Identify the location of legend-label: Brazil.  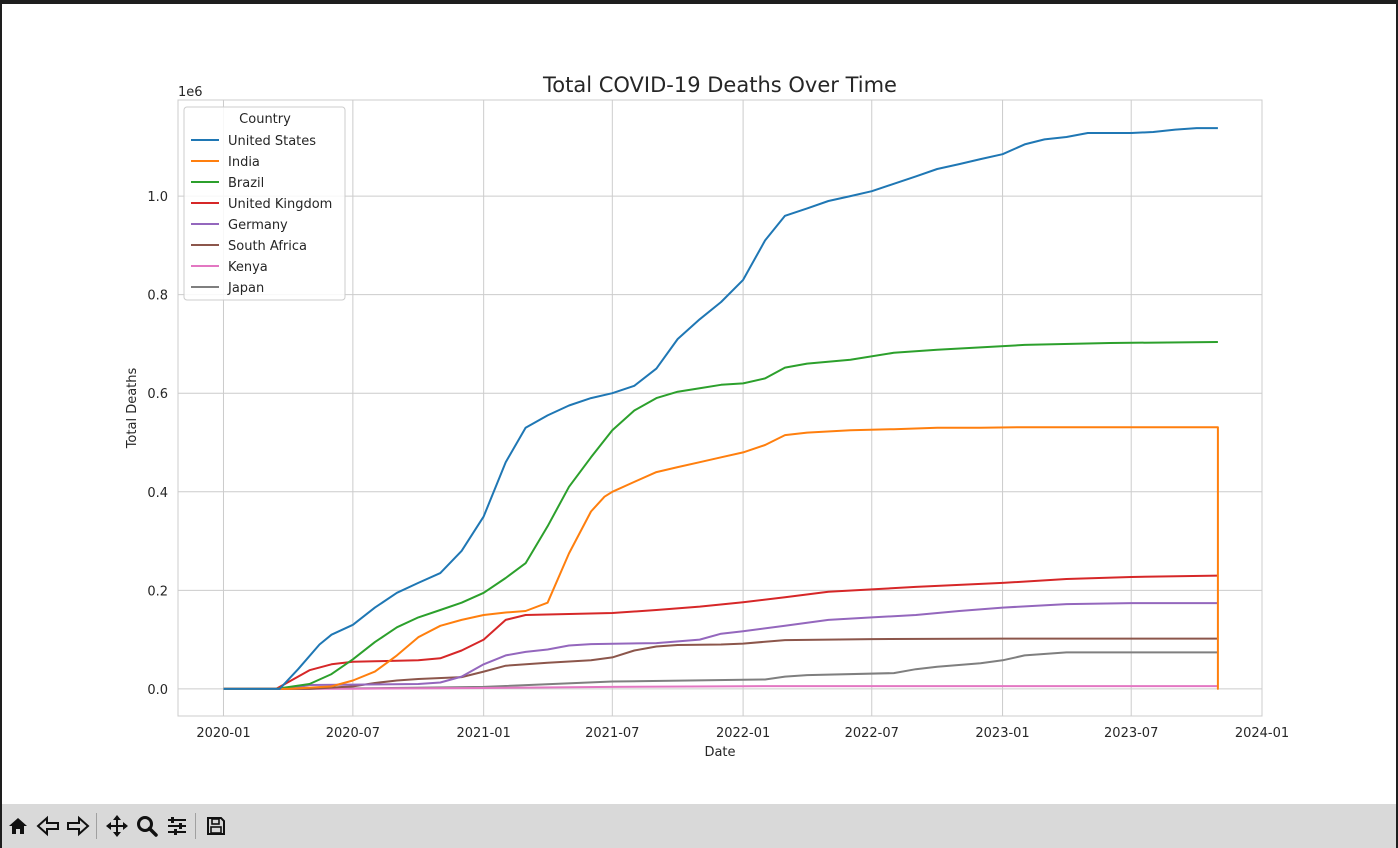
(246, 183).